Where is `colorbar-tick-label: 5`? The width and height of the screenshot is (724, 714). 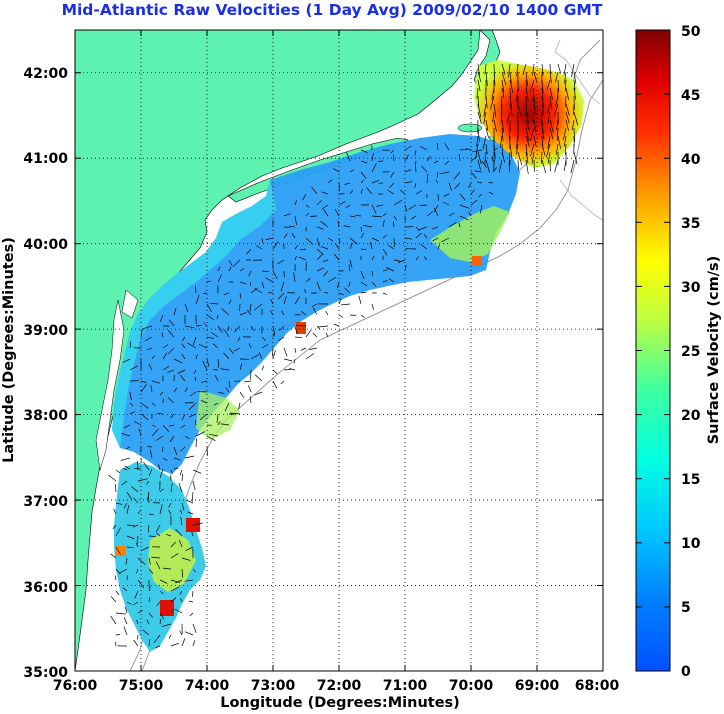
colorbar-tick-label: 5 is located at coordinates (686, 608).